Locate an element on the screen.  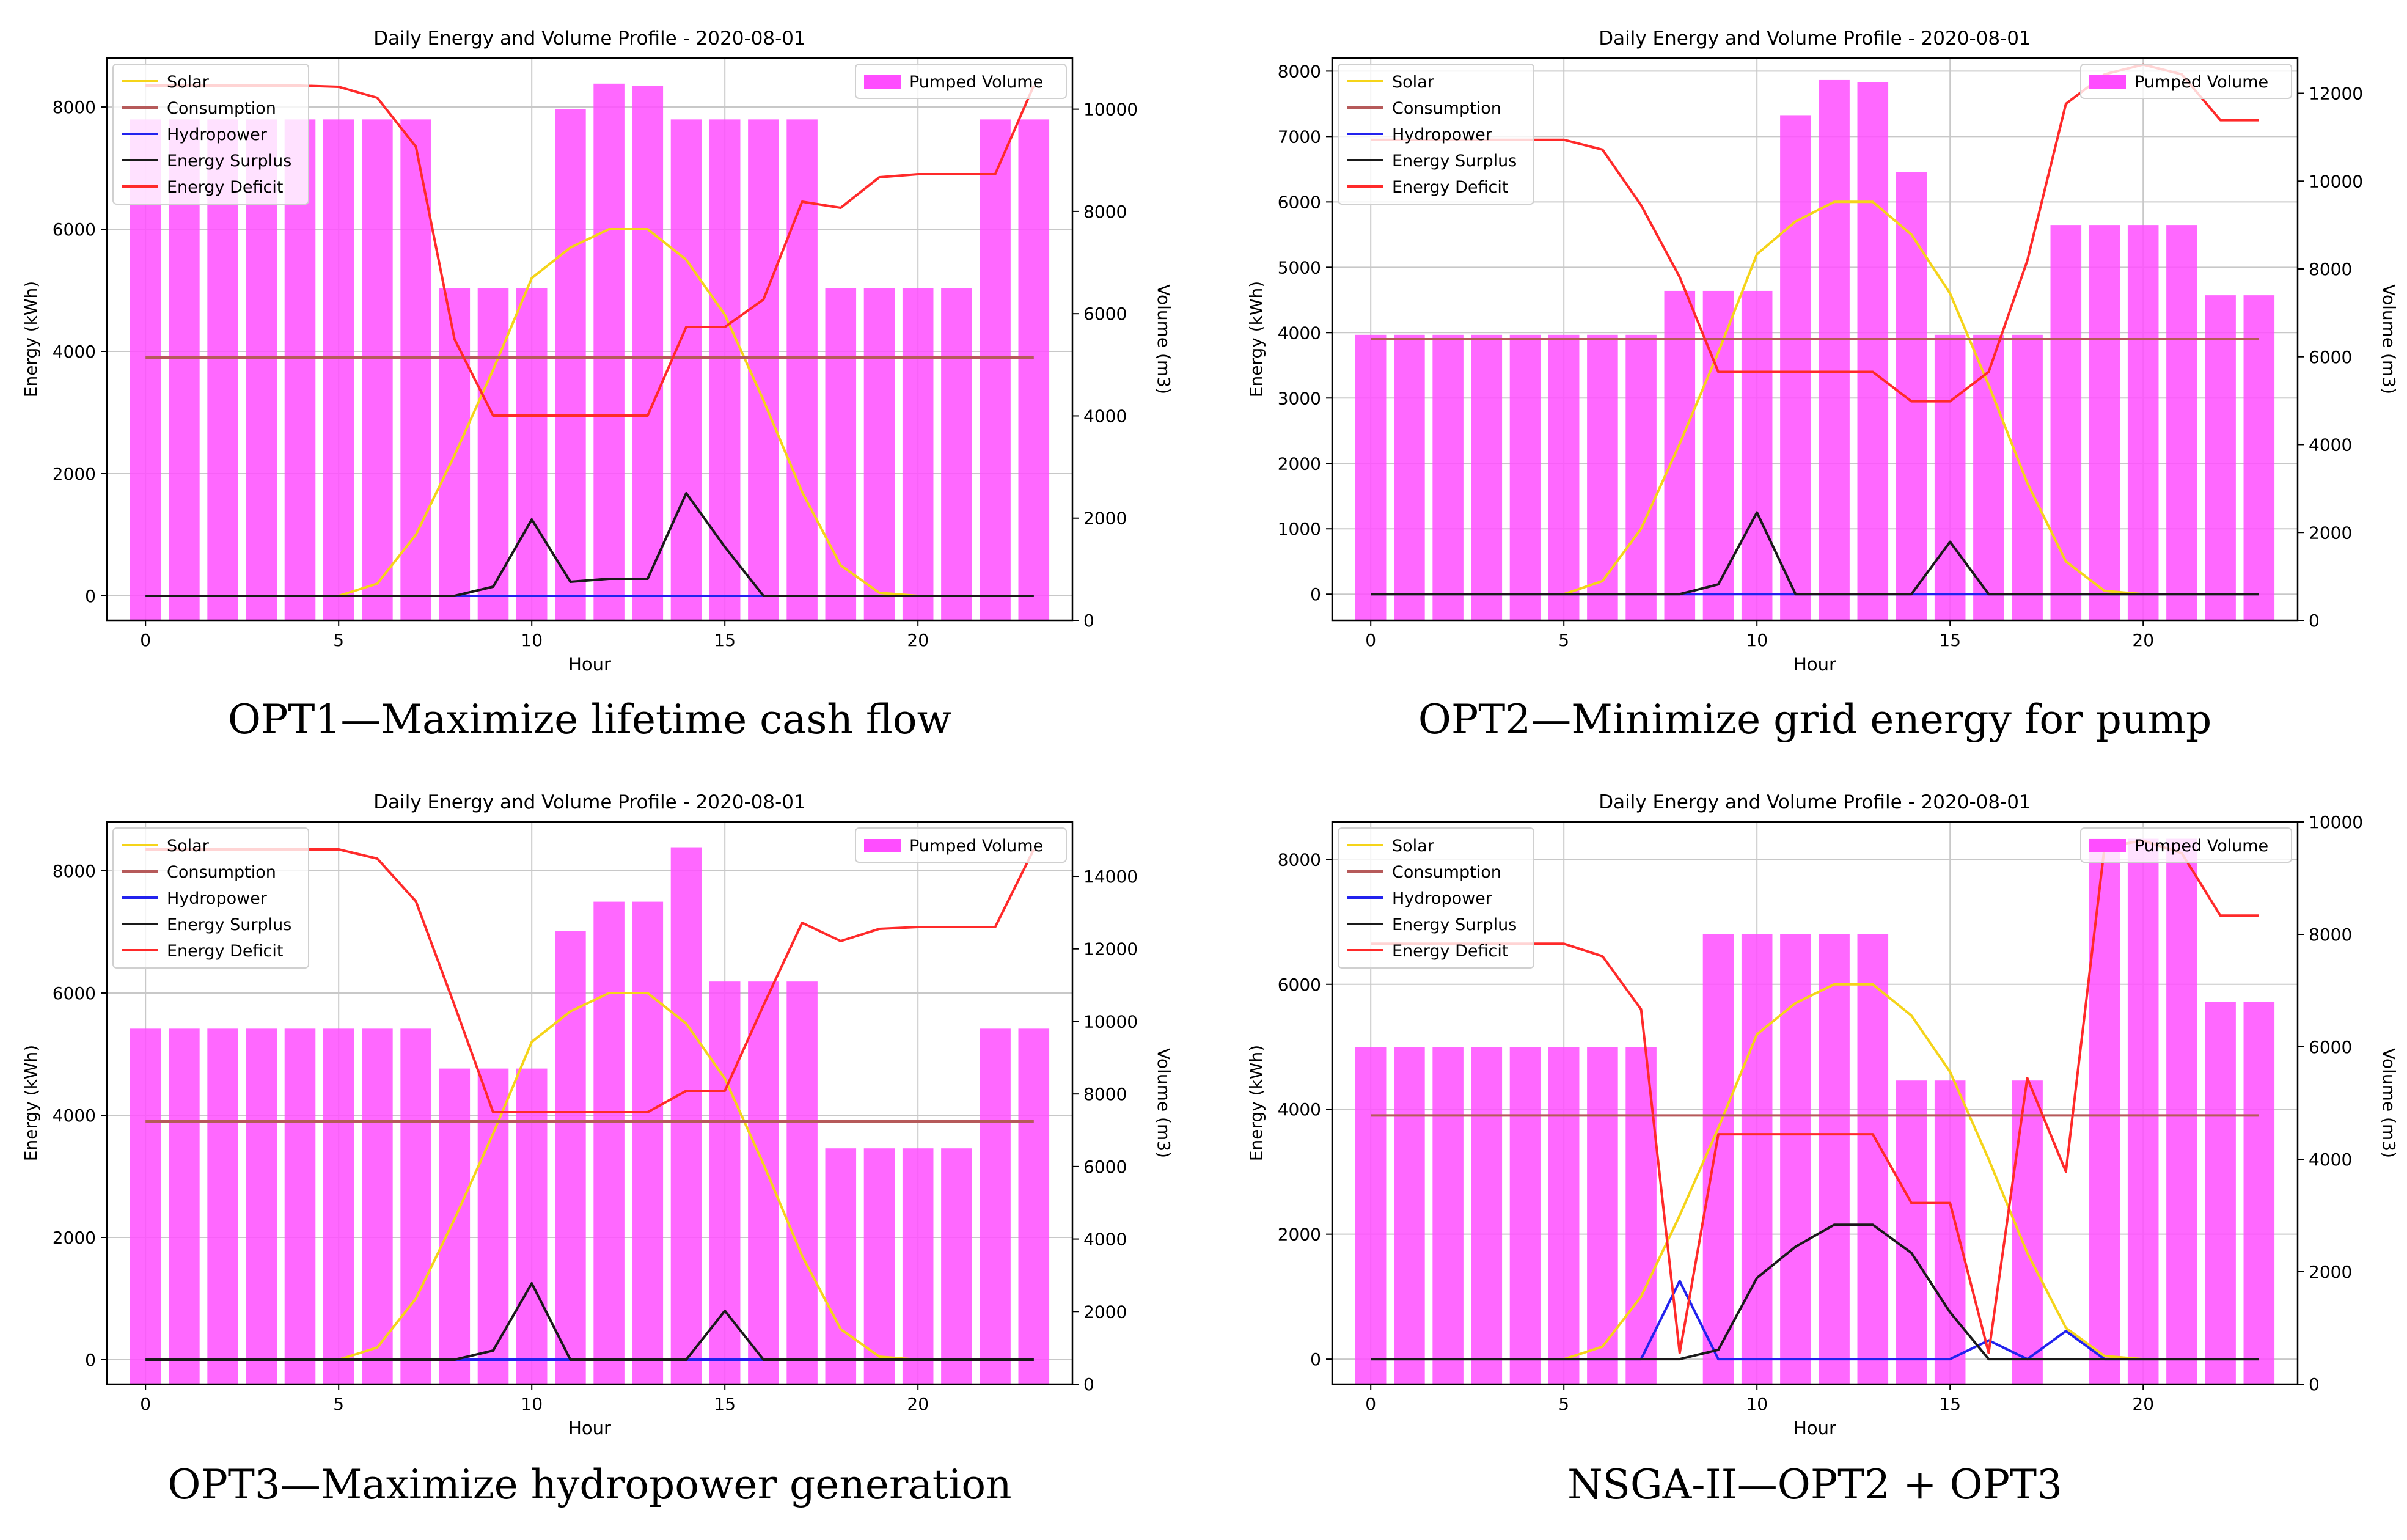
panel-caption: OPT3—Maximize hydropower generation is located at coordinates (589, 1485).